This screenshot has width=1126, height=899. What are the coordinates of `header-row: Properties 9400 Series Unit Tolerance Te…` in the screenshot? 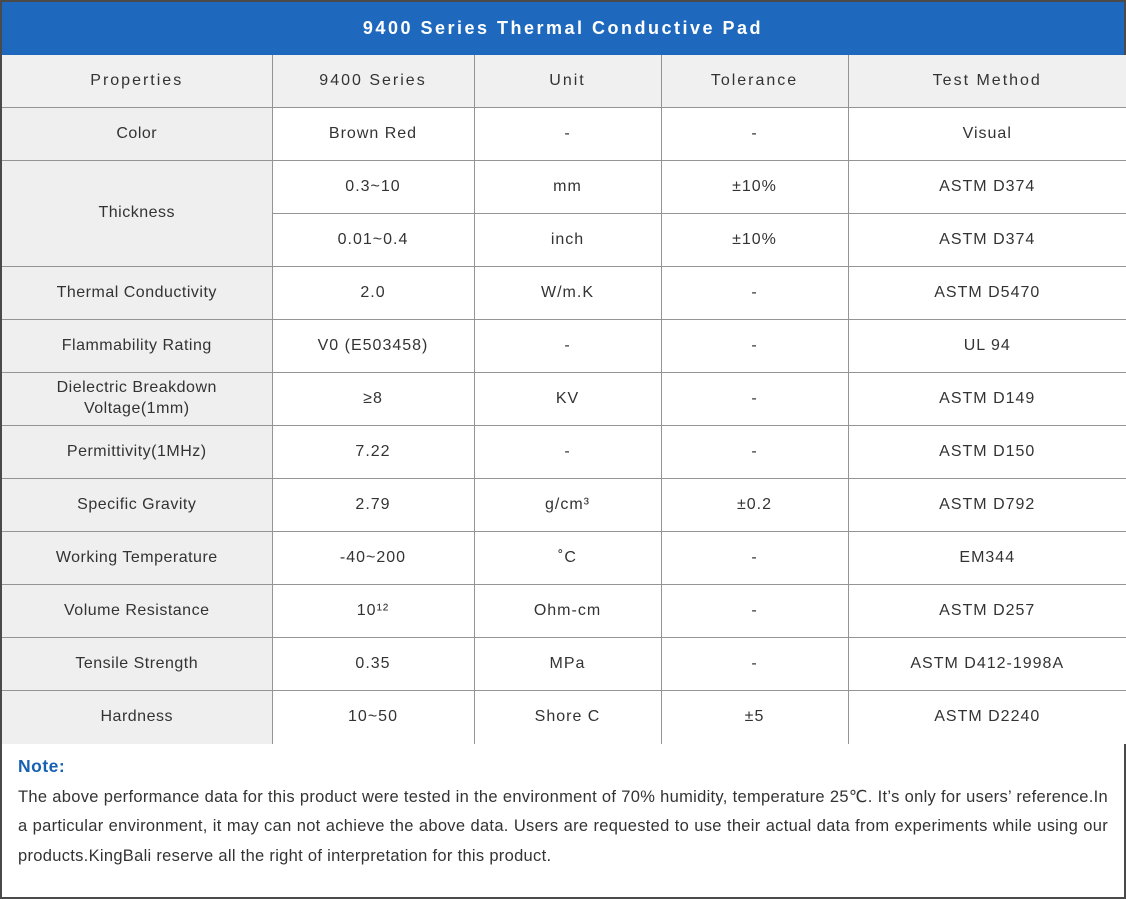 It's located at (563, 81).